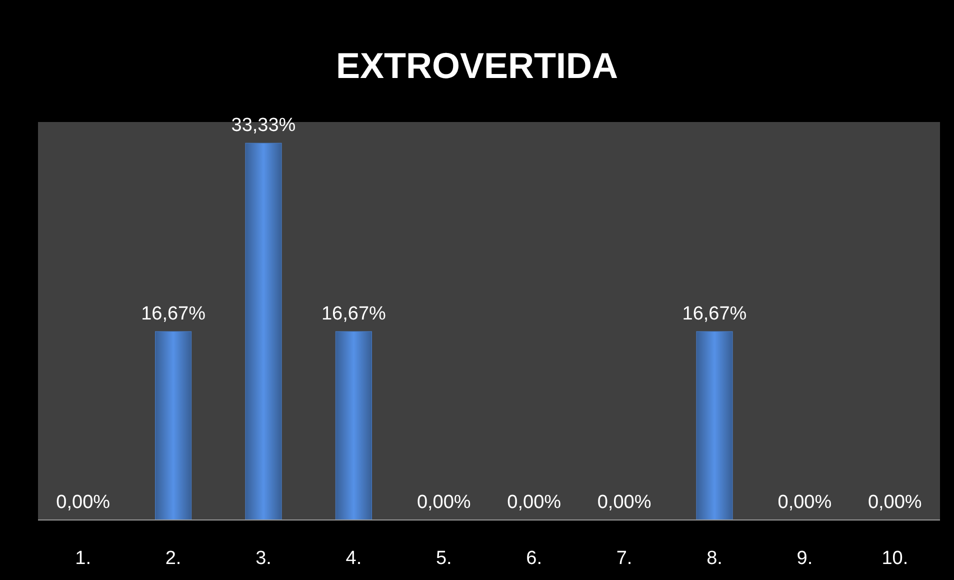 This screenshot has height=580, width=954. What do you see at coordinates (714, 558) in the screenshot?
I see `x-tick-label: 8.` at bounding box center [714, 558].